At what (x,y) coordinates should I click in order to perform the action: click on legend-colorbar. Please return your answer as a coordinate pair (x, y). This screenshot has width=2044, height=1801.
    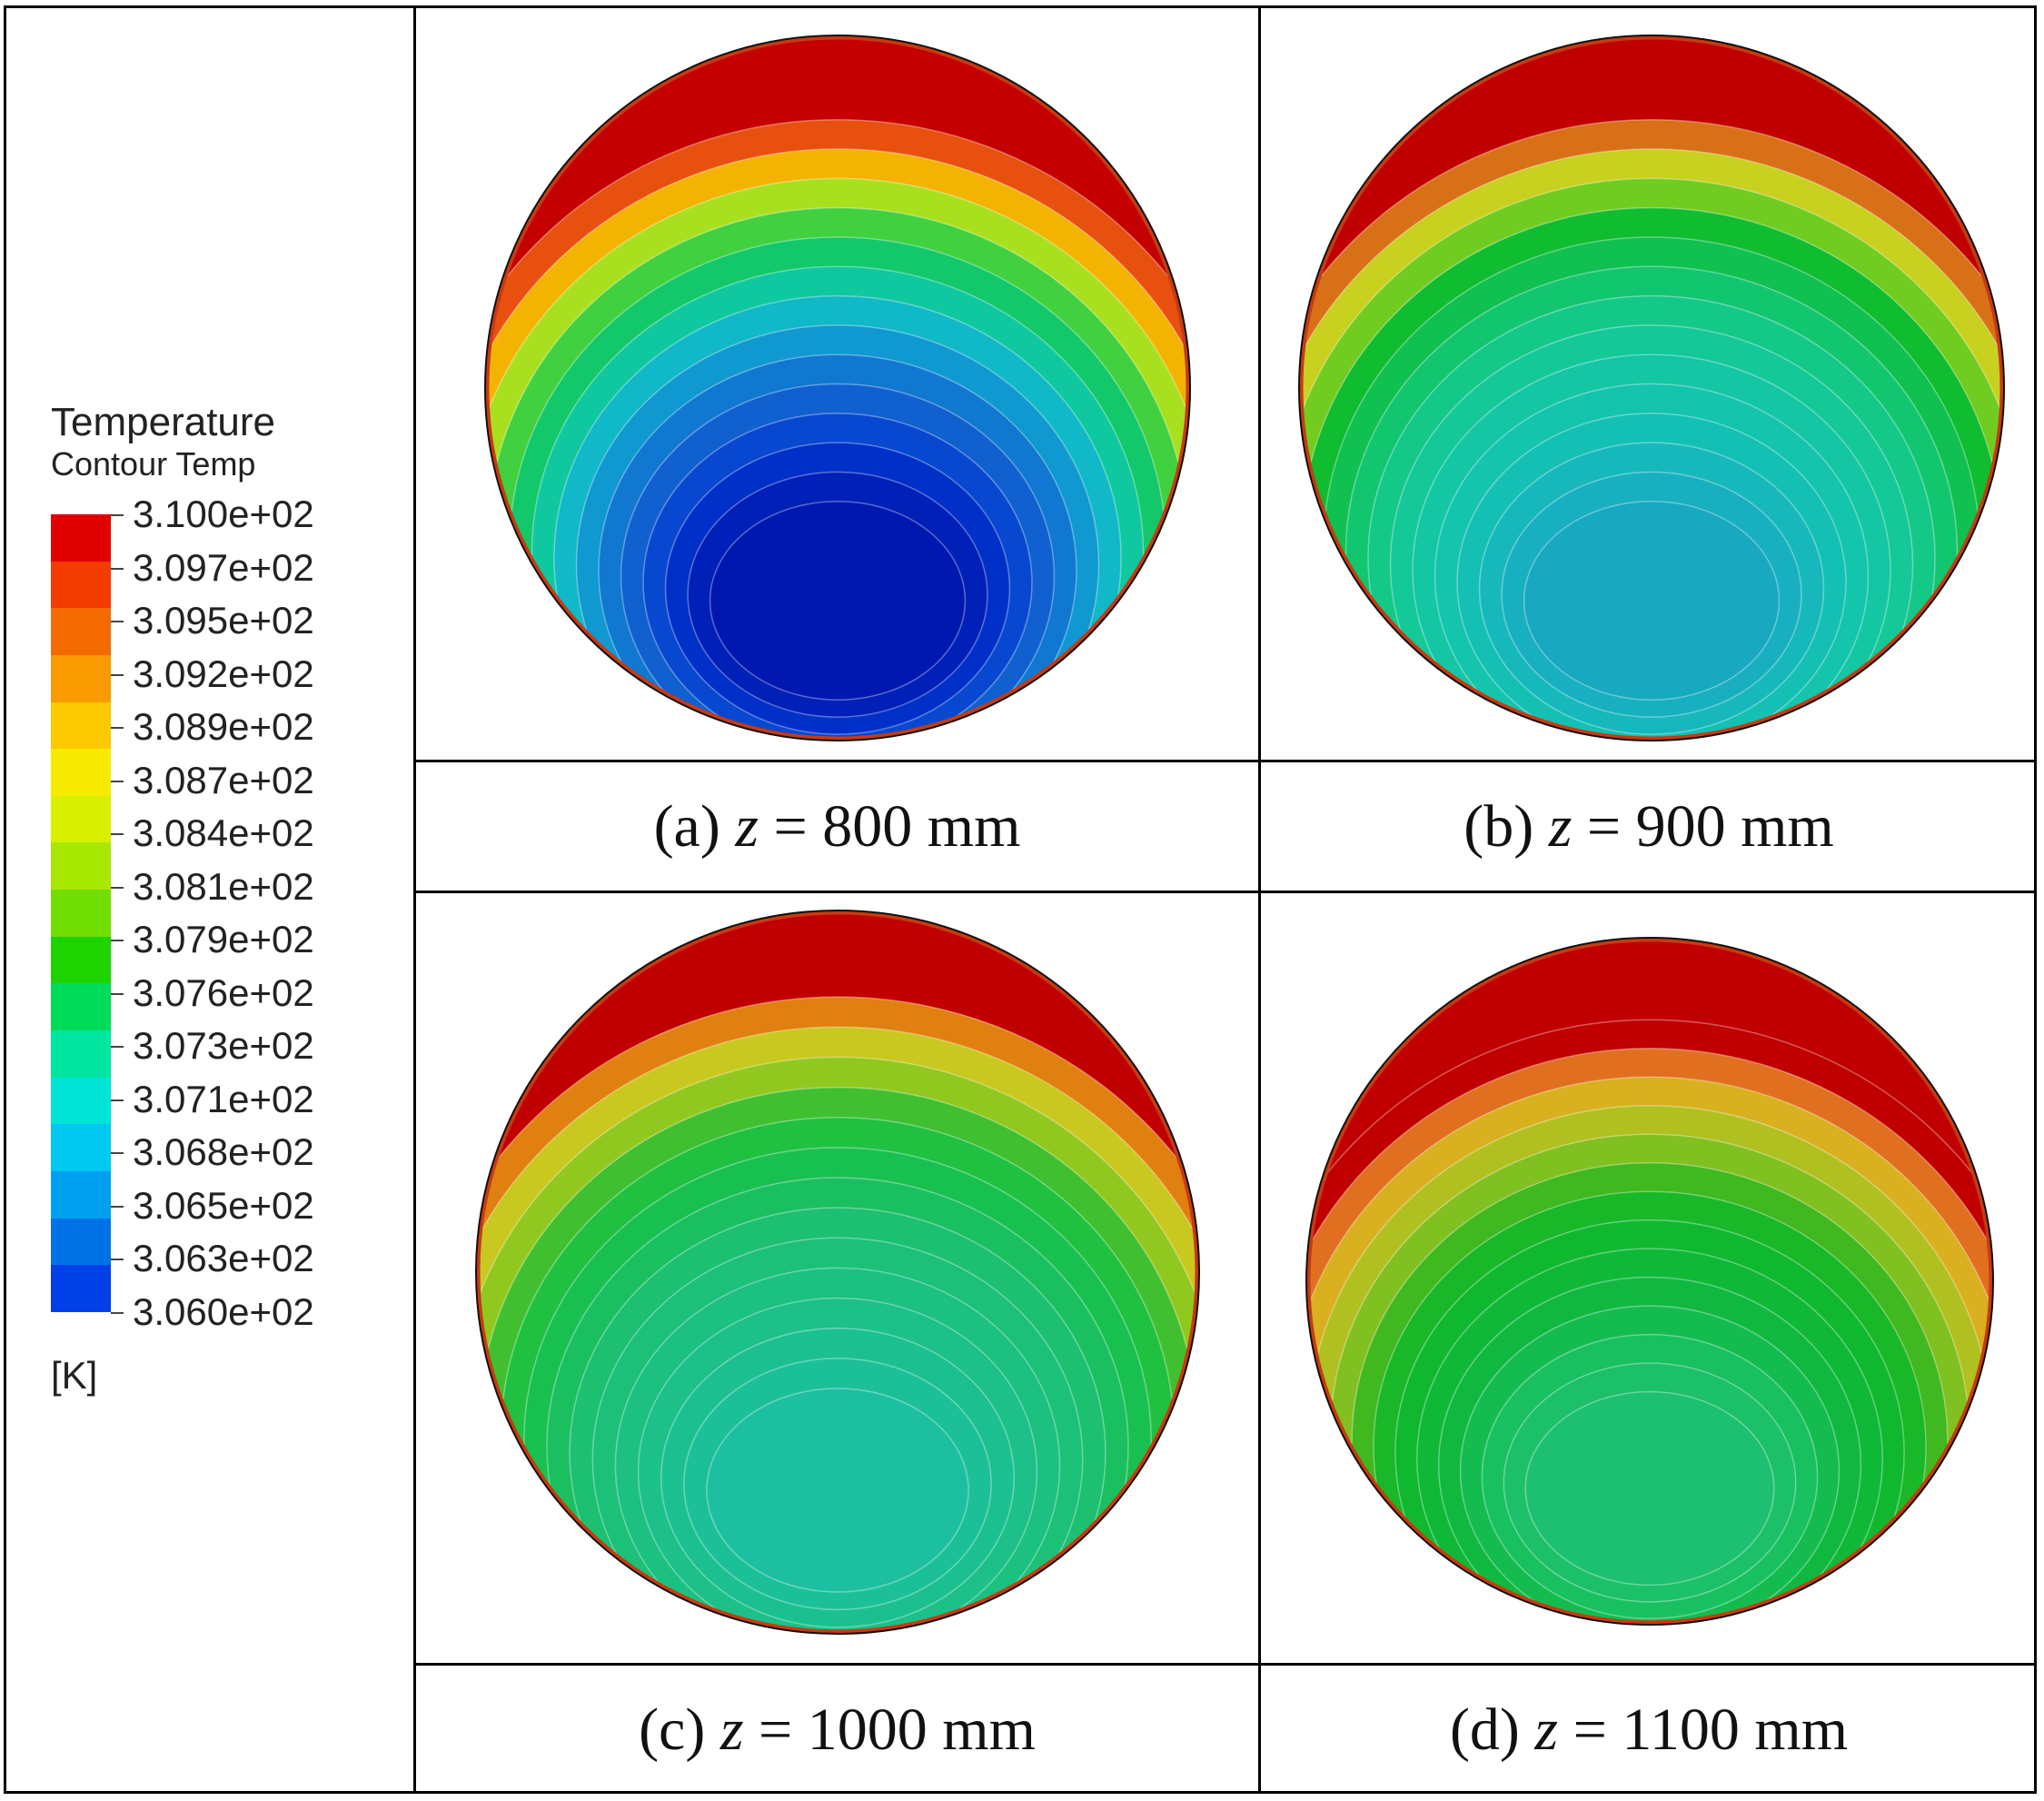
    Looking at the image, I should click on (81, 913).